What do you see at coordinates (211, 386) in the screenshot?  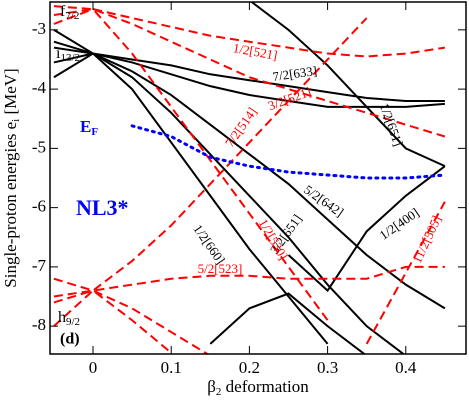 I see `x-axis-label-main: β` at bounding box center [211, 386].